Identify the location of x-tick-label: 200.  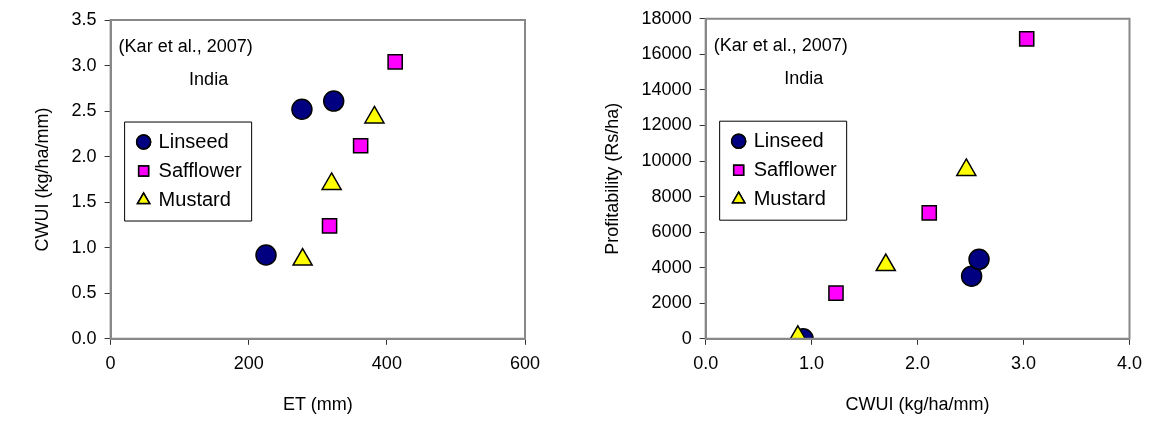
(248, 362).